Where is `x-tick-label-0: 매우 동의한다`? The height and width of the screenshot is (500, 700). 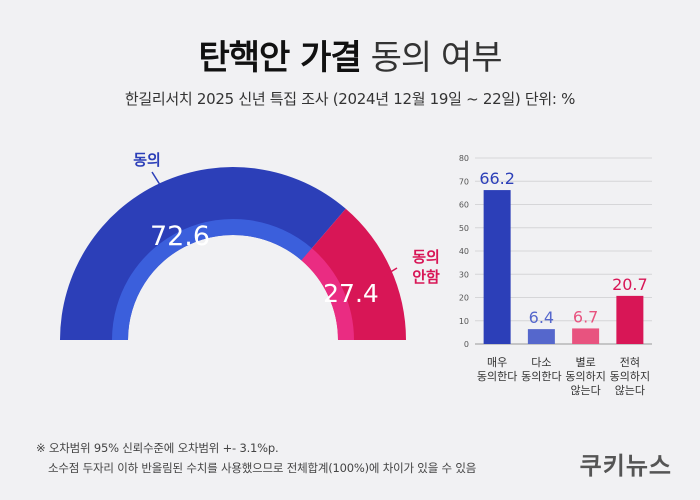 x-tick-label-0: 매우 동의한다 is located at coordinates (497, 369).